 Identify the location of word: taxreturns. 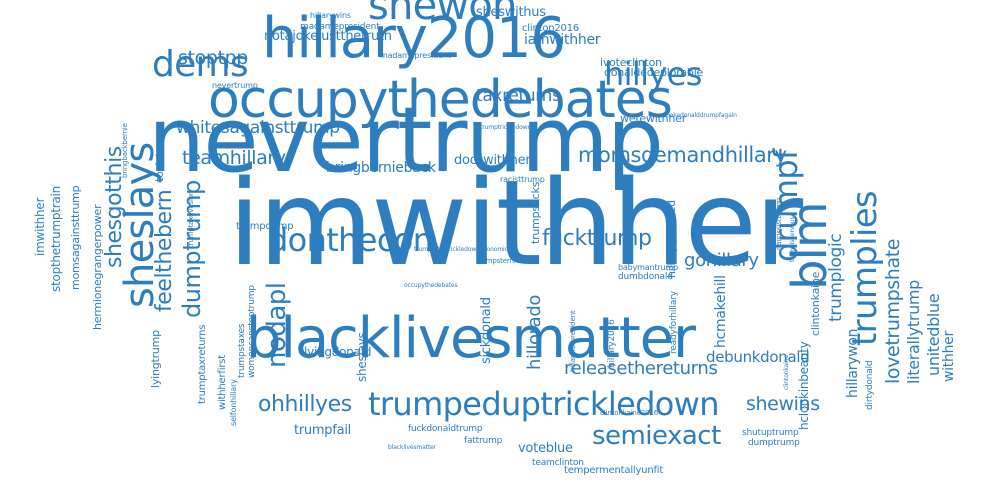
(518, 96).